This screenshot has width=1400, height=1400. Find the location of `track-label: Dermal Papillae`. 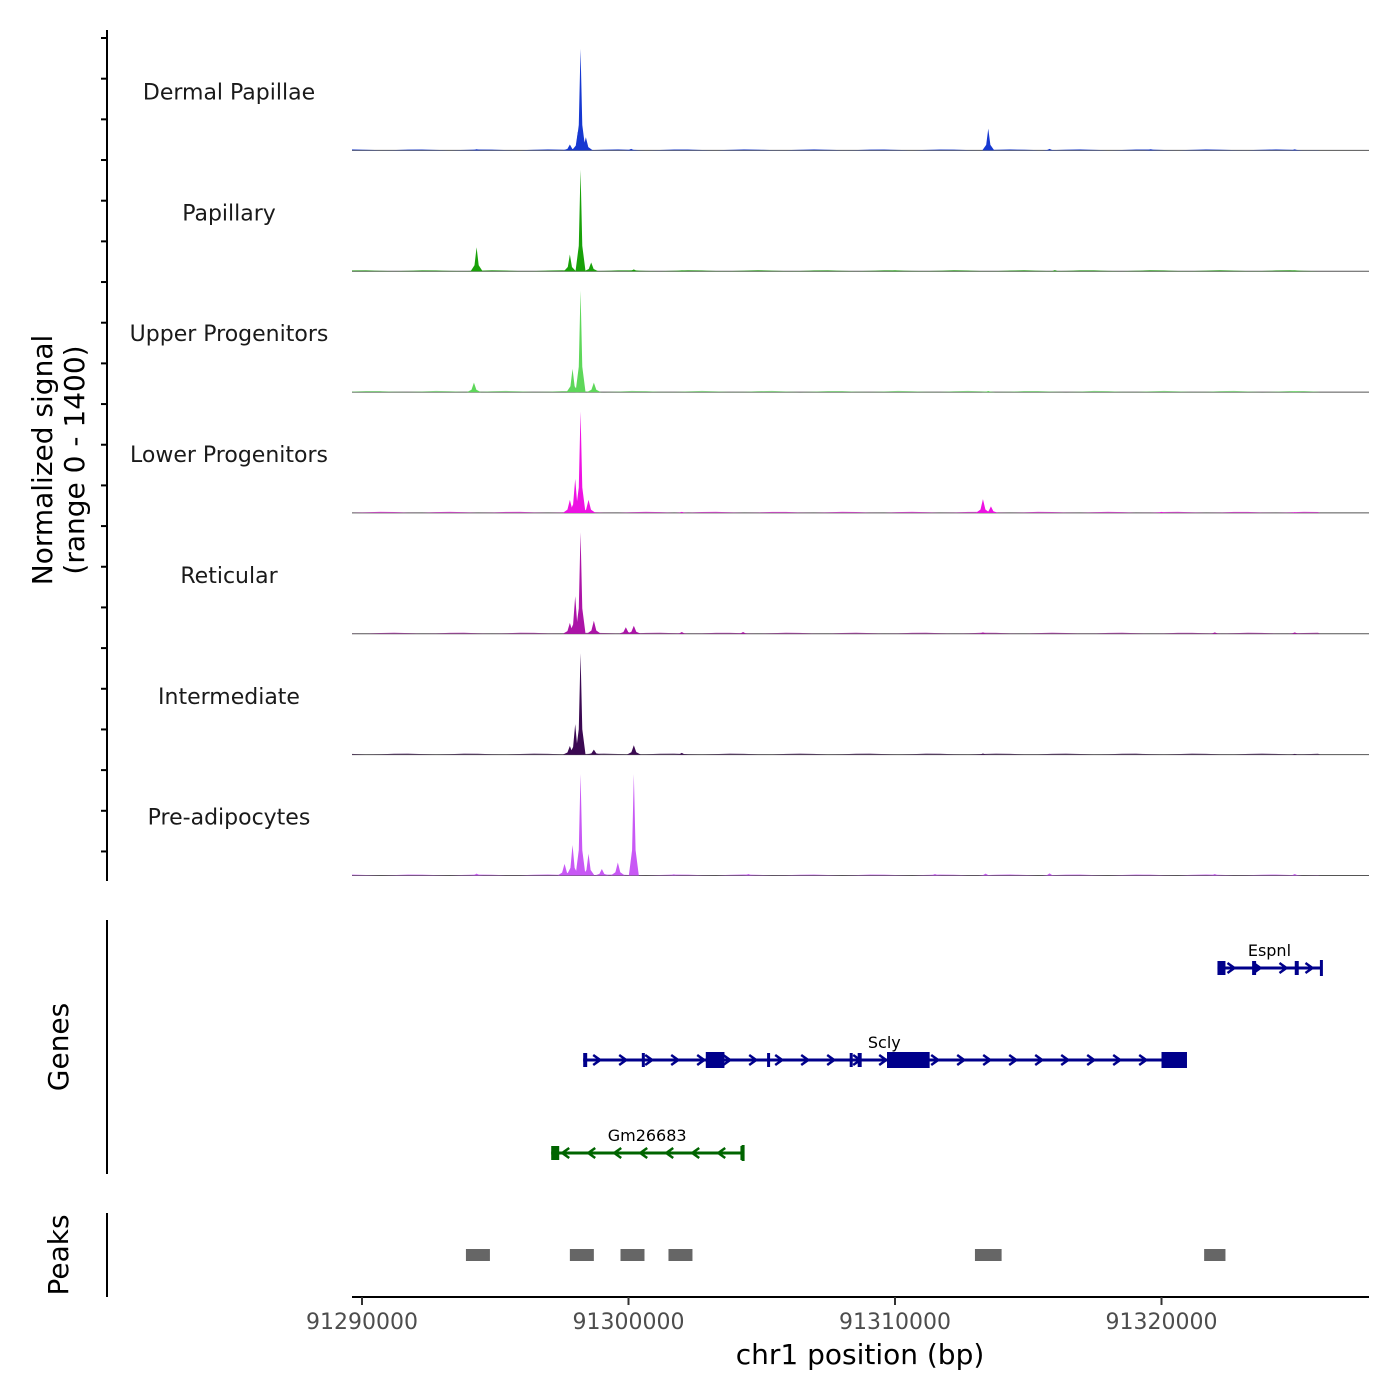

track-label: Dermal Papillae is located at coordinates (229, 93).